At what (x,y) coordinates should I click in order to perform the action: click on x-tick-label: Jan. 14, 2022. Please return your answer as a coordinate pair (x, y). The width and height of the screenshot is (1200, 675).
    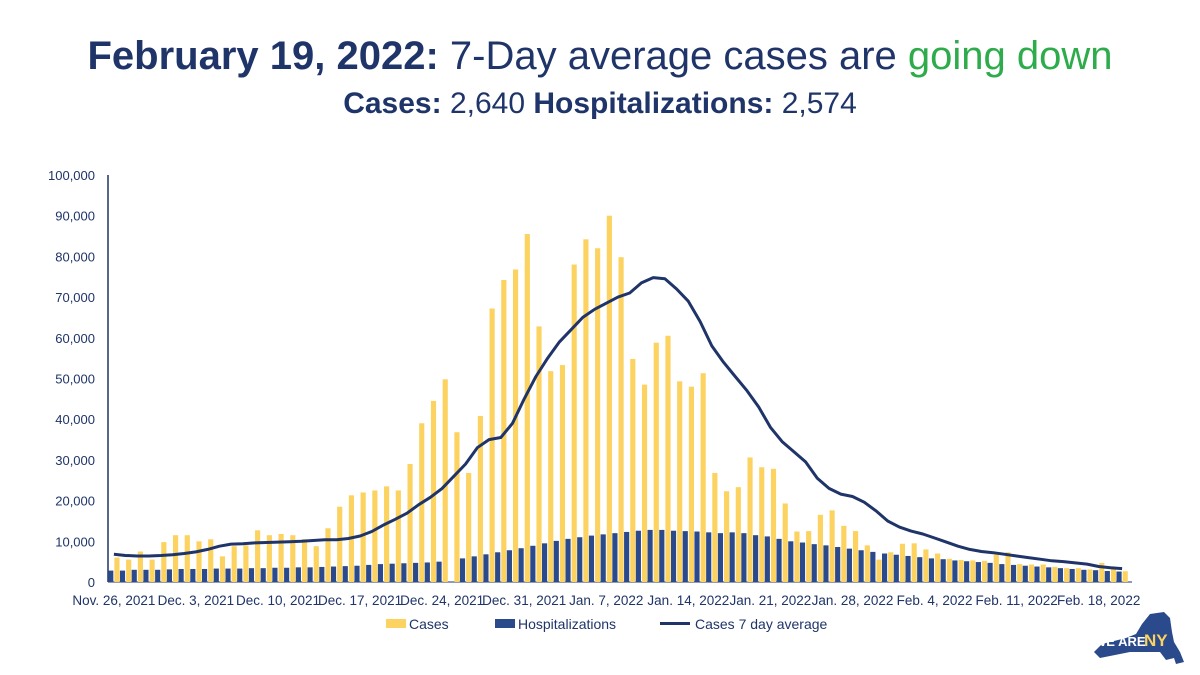
    Looking at the image, I should click on (688, 600).